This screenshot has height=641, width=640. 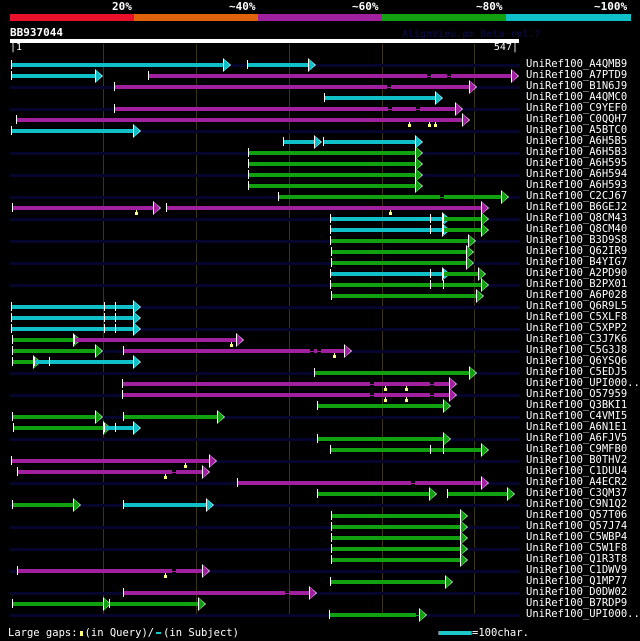 What do you see at coordinates (577, 339) in the screenshot?
I see `hit-label: UniRef100_C3J7K6` at bounding box center [577, 339].